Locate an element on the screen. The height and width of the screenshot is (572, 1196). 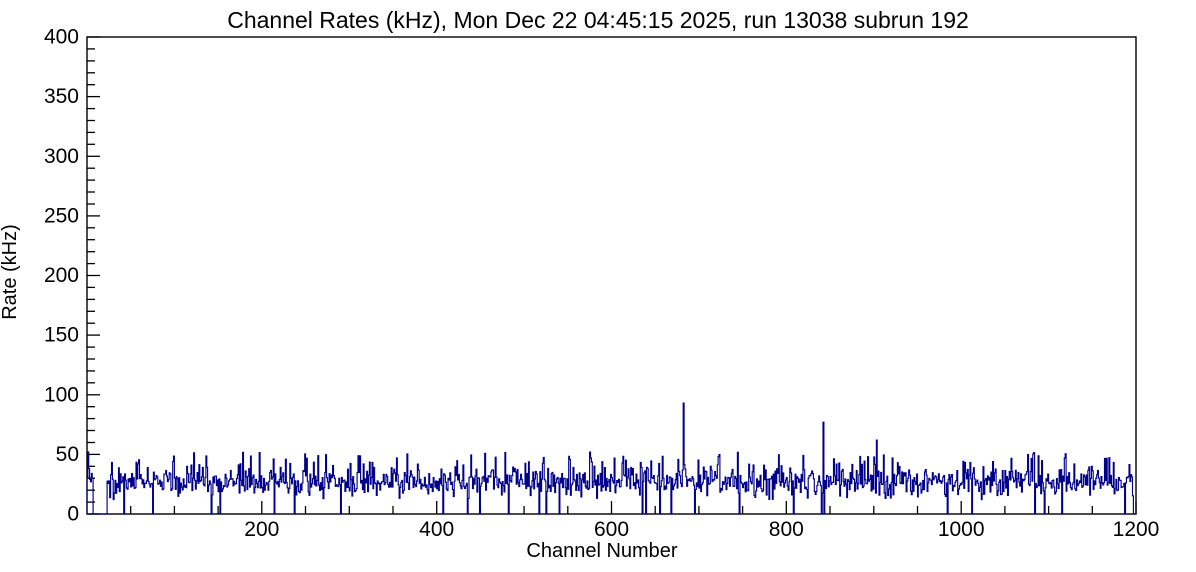
tick-label: 250 is located at coordinates (61, 215).